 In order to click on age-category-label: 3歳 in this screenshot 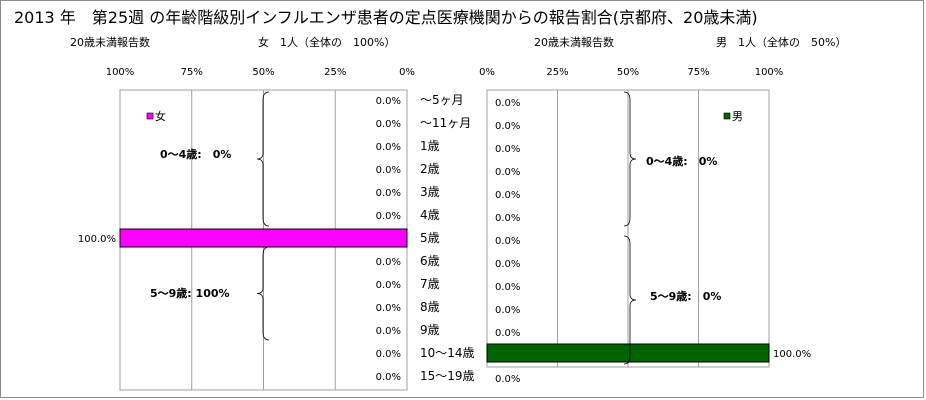, I will do `click(430, 192)`.